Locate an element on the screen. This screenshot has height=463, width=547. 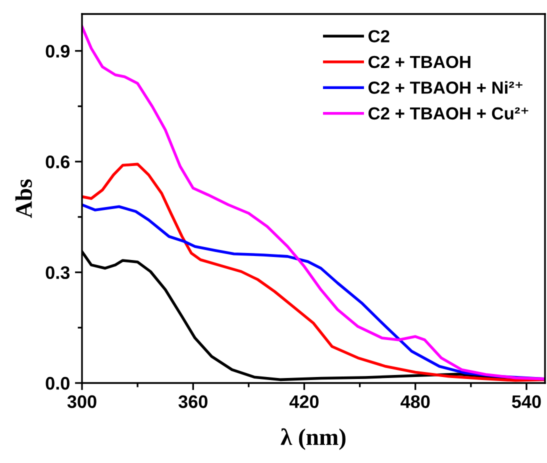
x-tick-label: 300 is located at coordinates (81, 401).